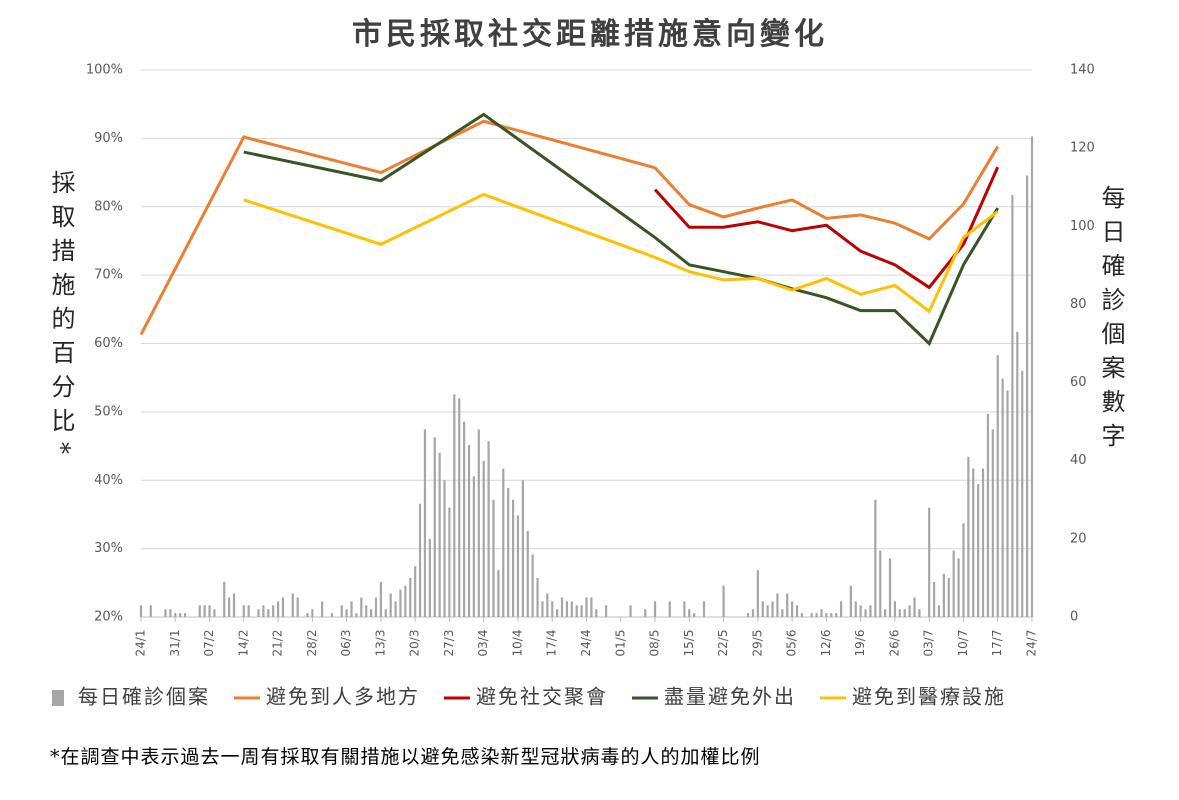  Describe the element at coordinates (243, 643) in the screenshot. I see `x-tick-label: 14/2` at that location.